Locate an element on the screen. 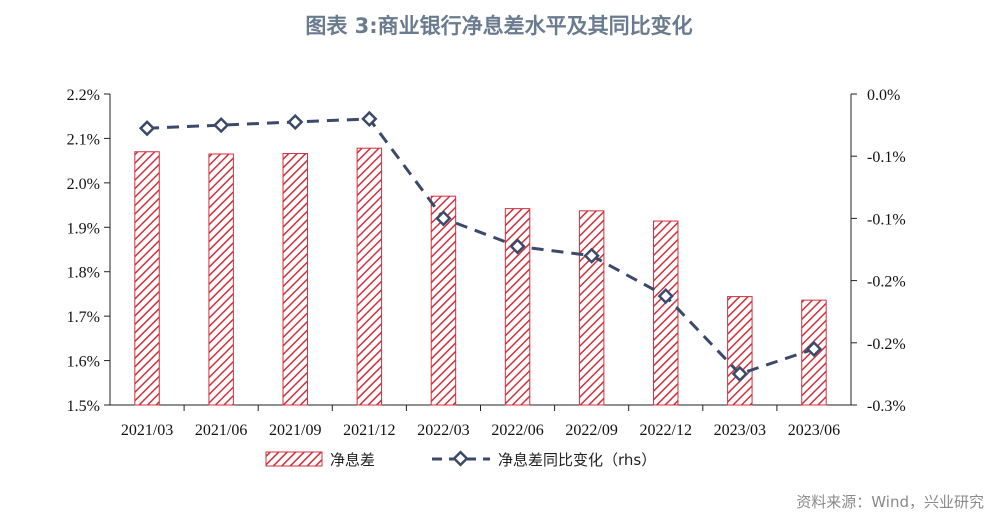 The width and height of the screenshot is (998, 525). left-tick-label: 1.5% is located at coordinates (83, 406).